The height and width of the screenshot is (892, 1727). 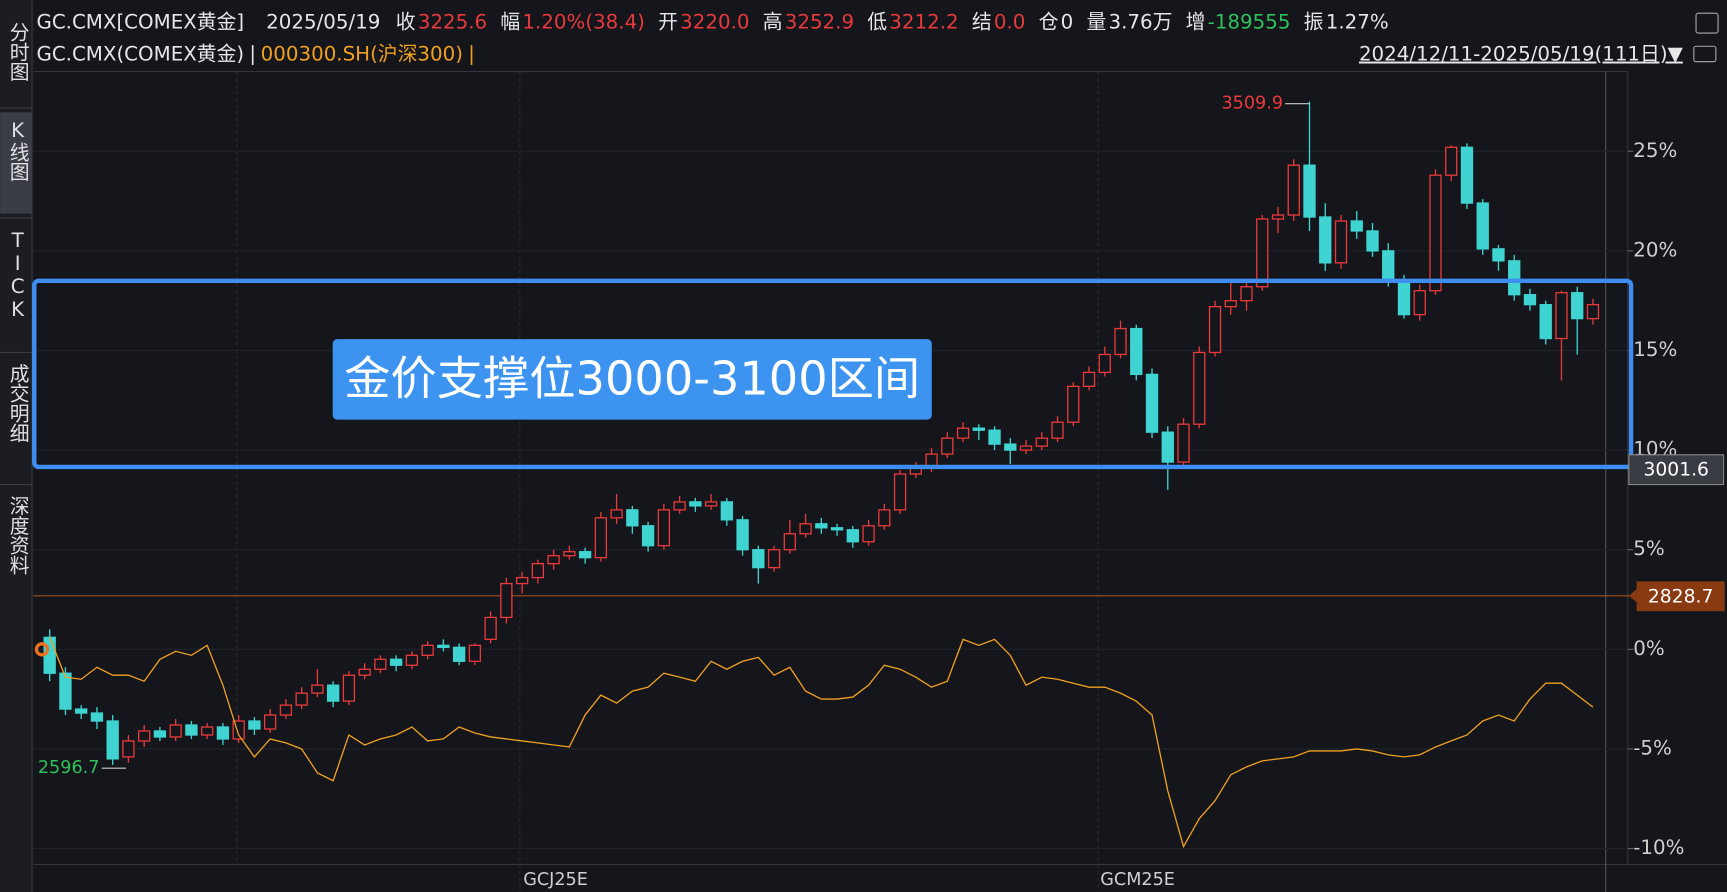 I want to click on field-label: 量, so click(x=1096, y=22).